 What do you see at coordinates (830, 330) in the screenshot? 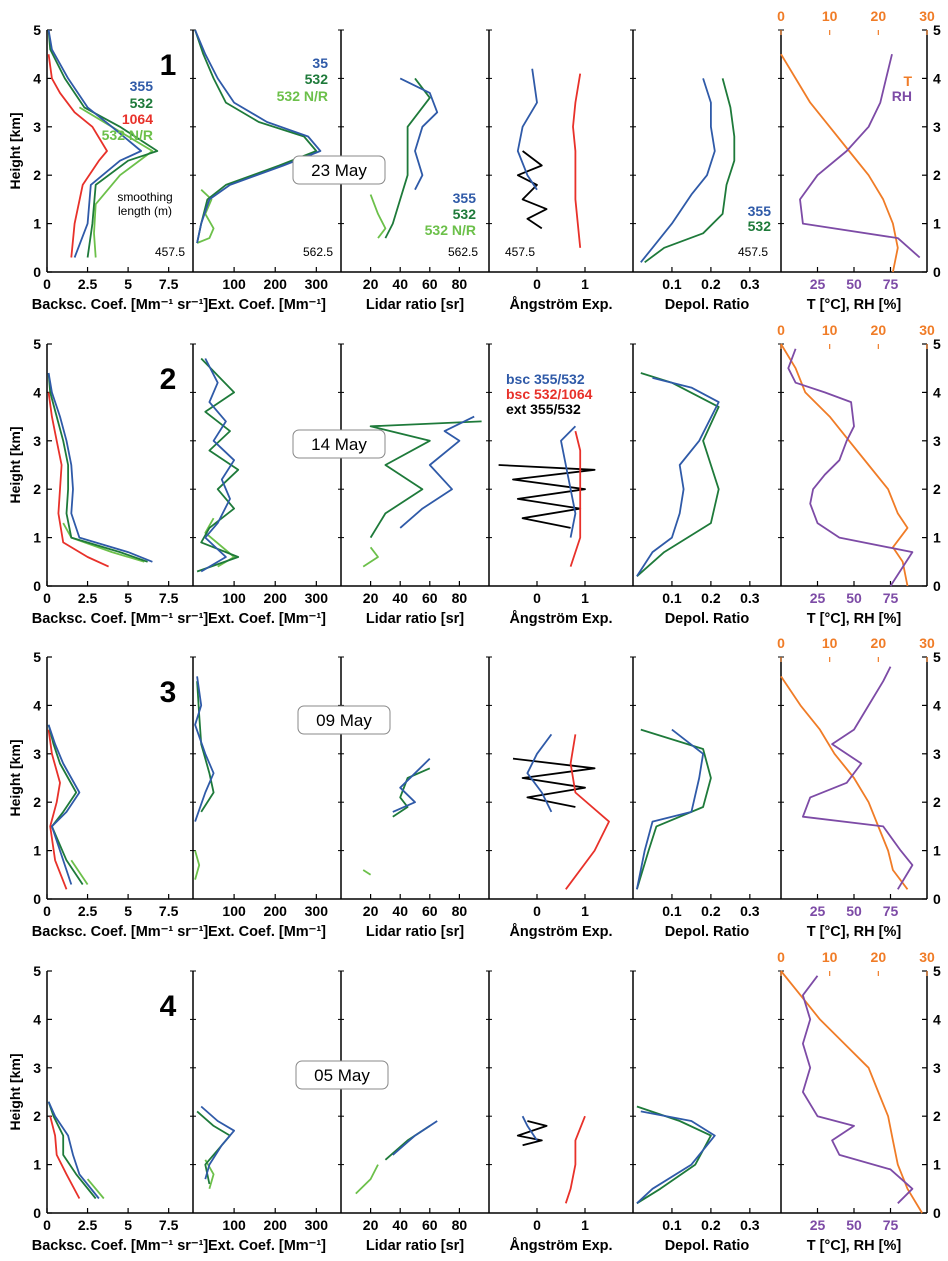
I see `temp-tick-label: 10` at bounding box center [830, 330].